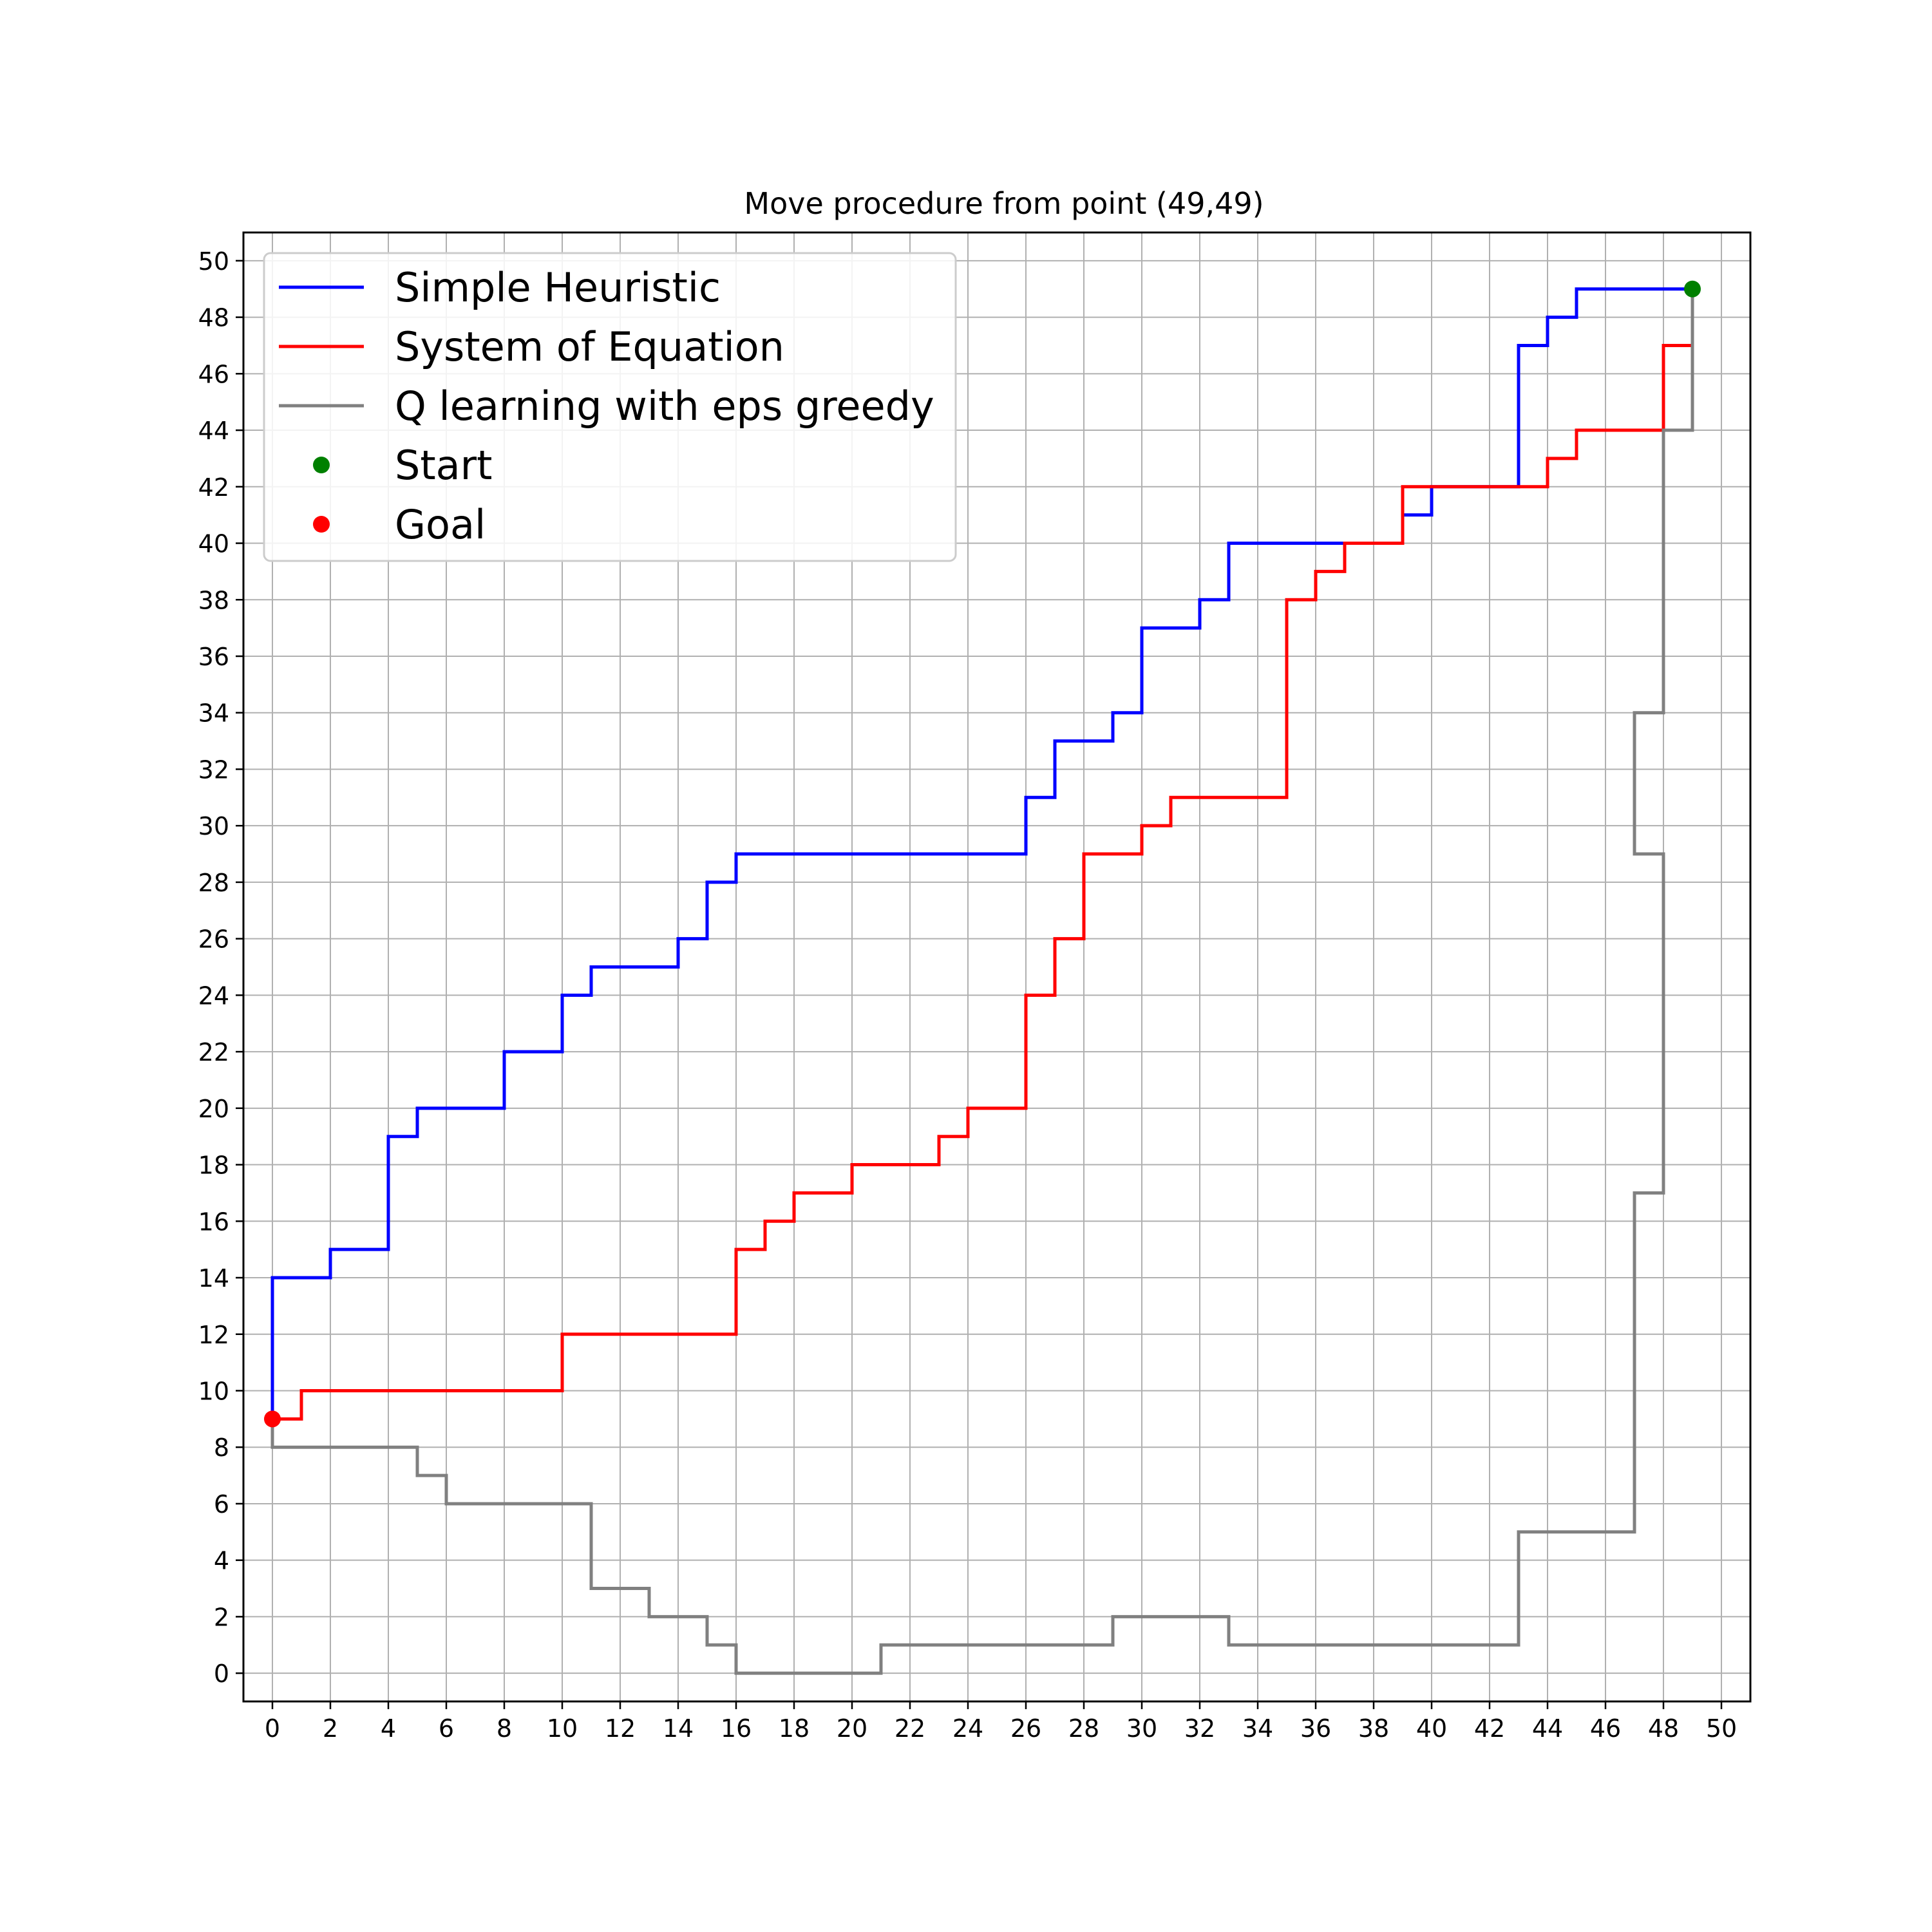 The image size is (1932, 1932). I want to click on y-tick-label: 28, so click(214, 883).